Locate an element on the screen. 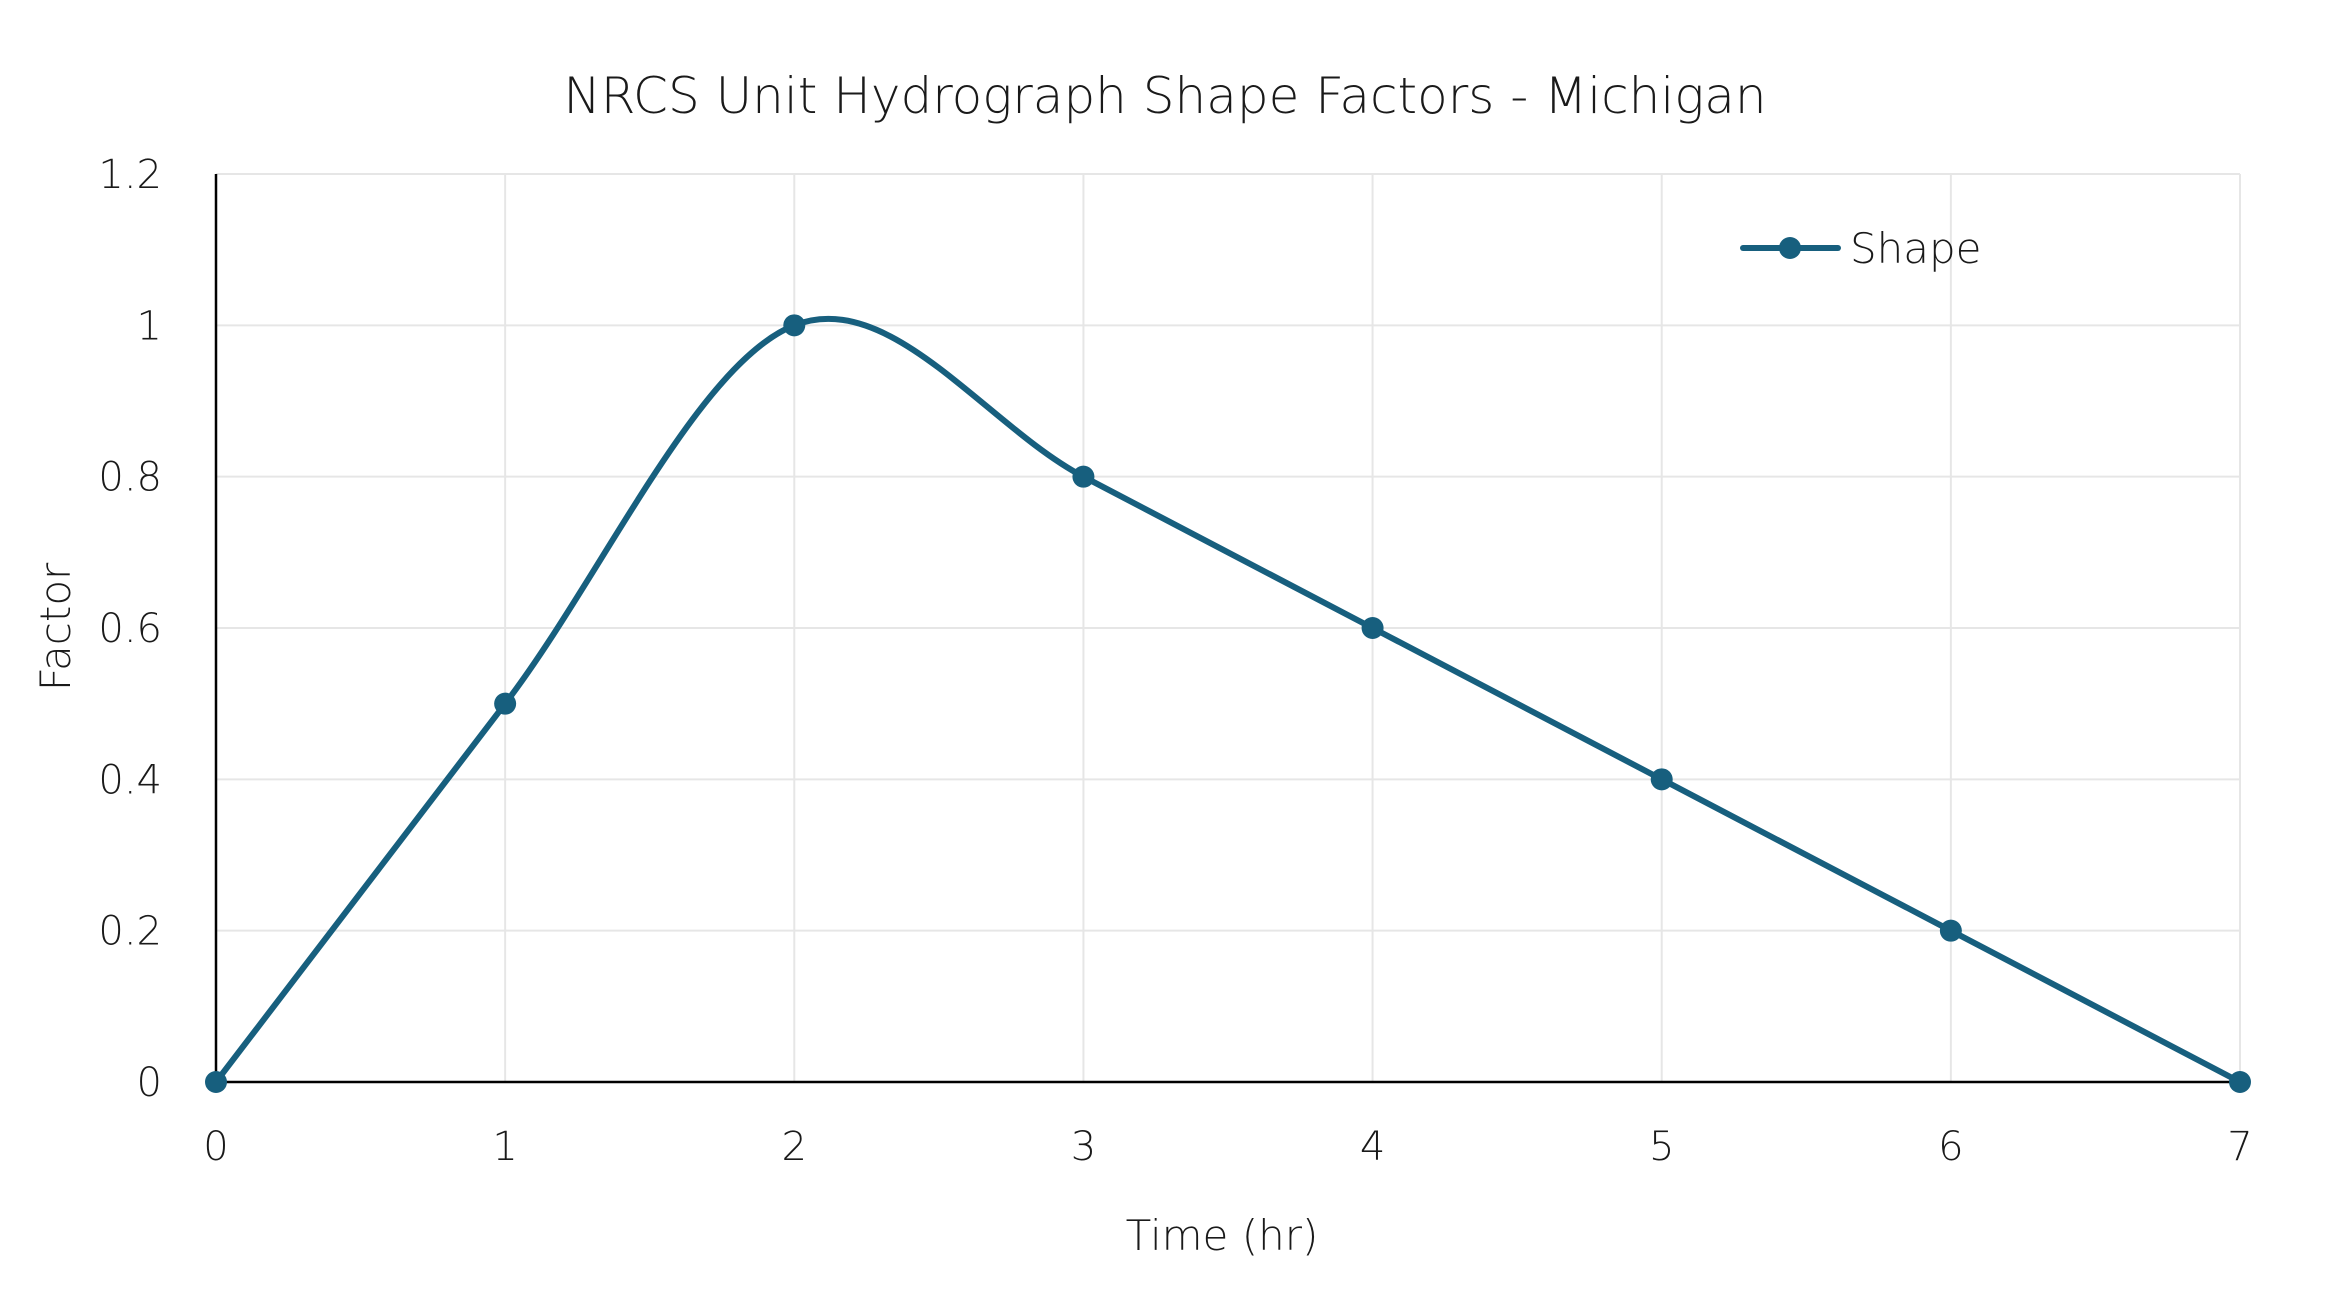  legend: Shape is located at coordinates (1861, 248).